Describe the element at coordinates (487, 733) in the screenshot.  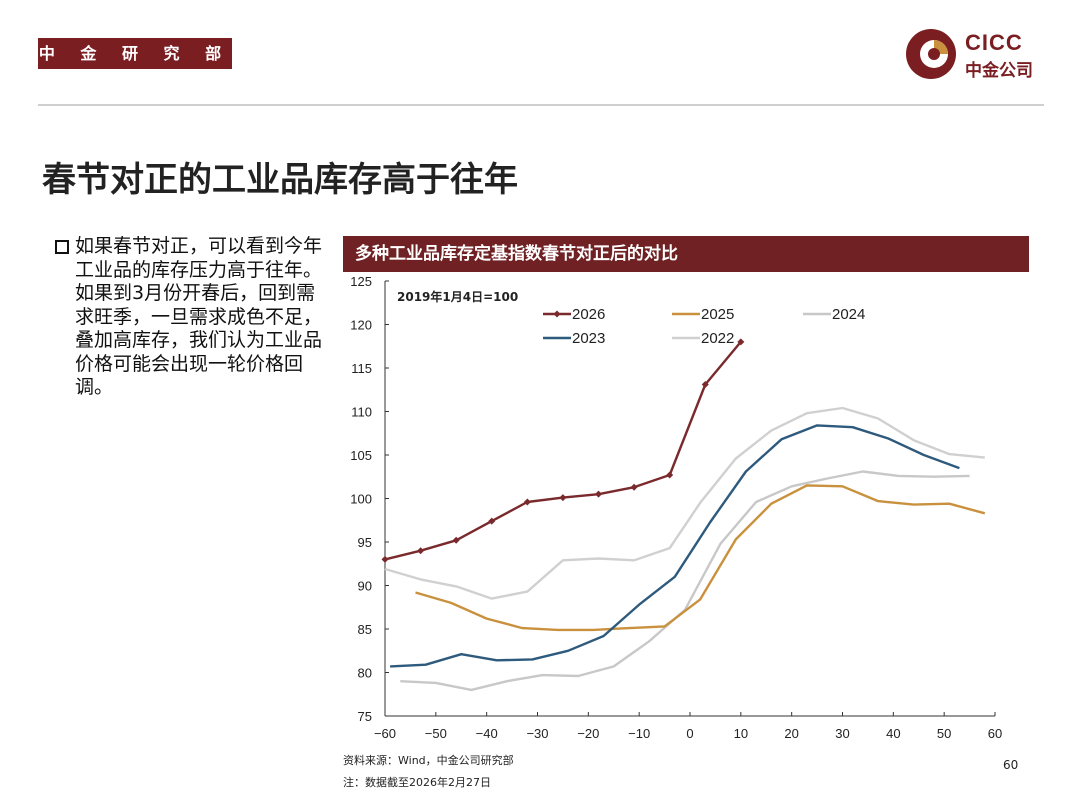
I see `x-tick-label: −40` at that location.